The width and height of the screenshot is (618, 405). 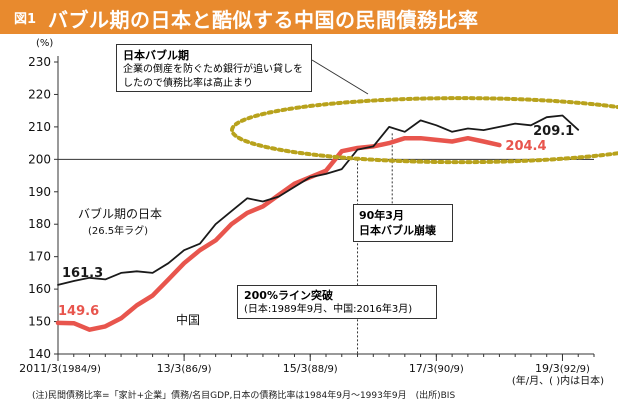 I want to click on chart-title: バブル期の日本と酷似する中国の民間債務比率, so click(x=263, y=20).